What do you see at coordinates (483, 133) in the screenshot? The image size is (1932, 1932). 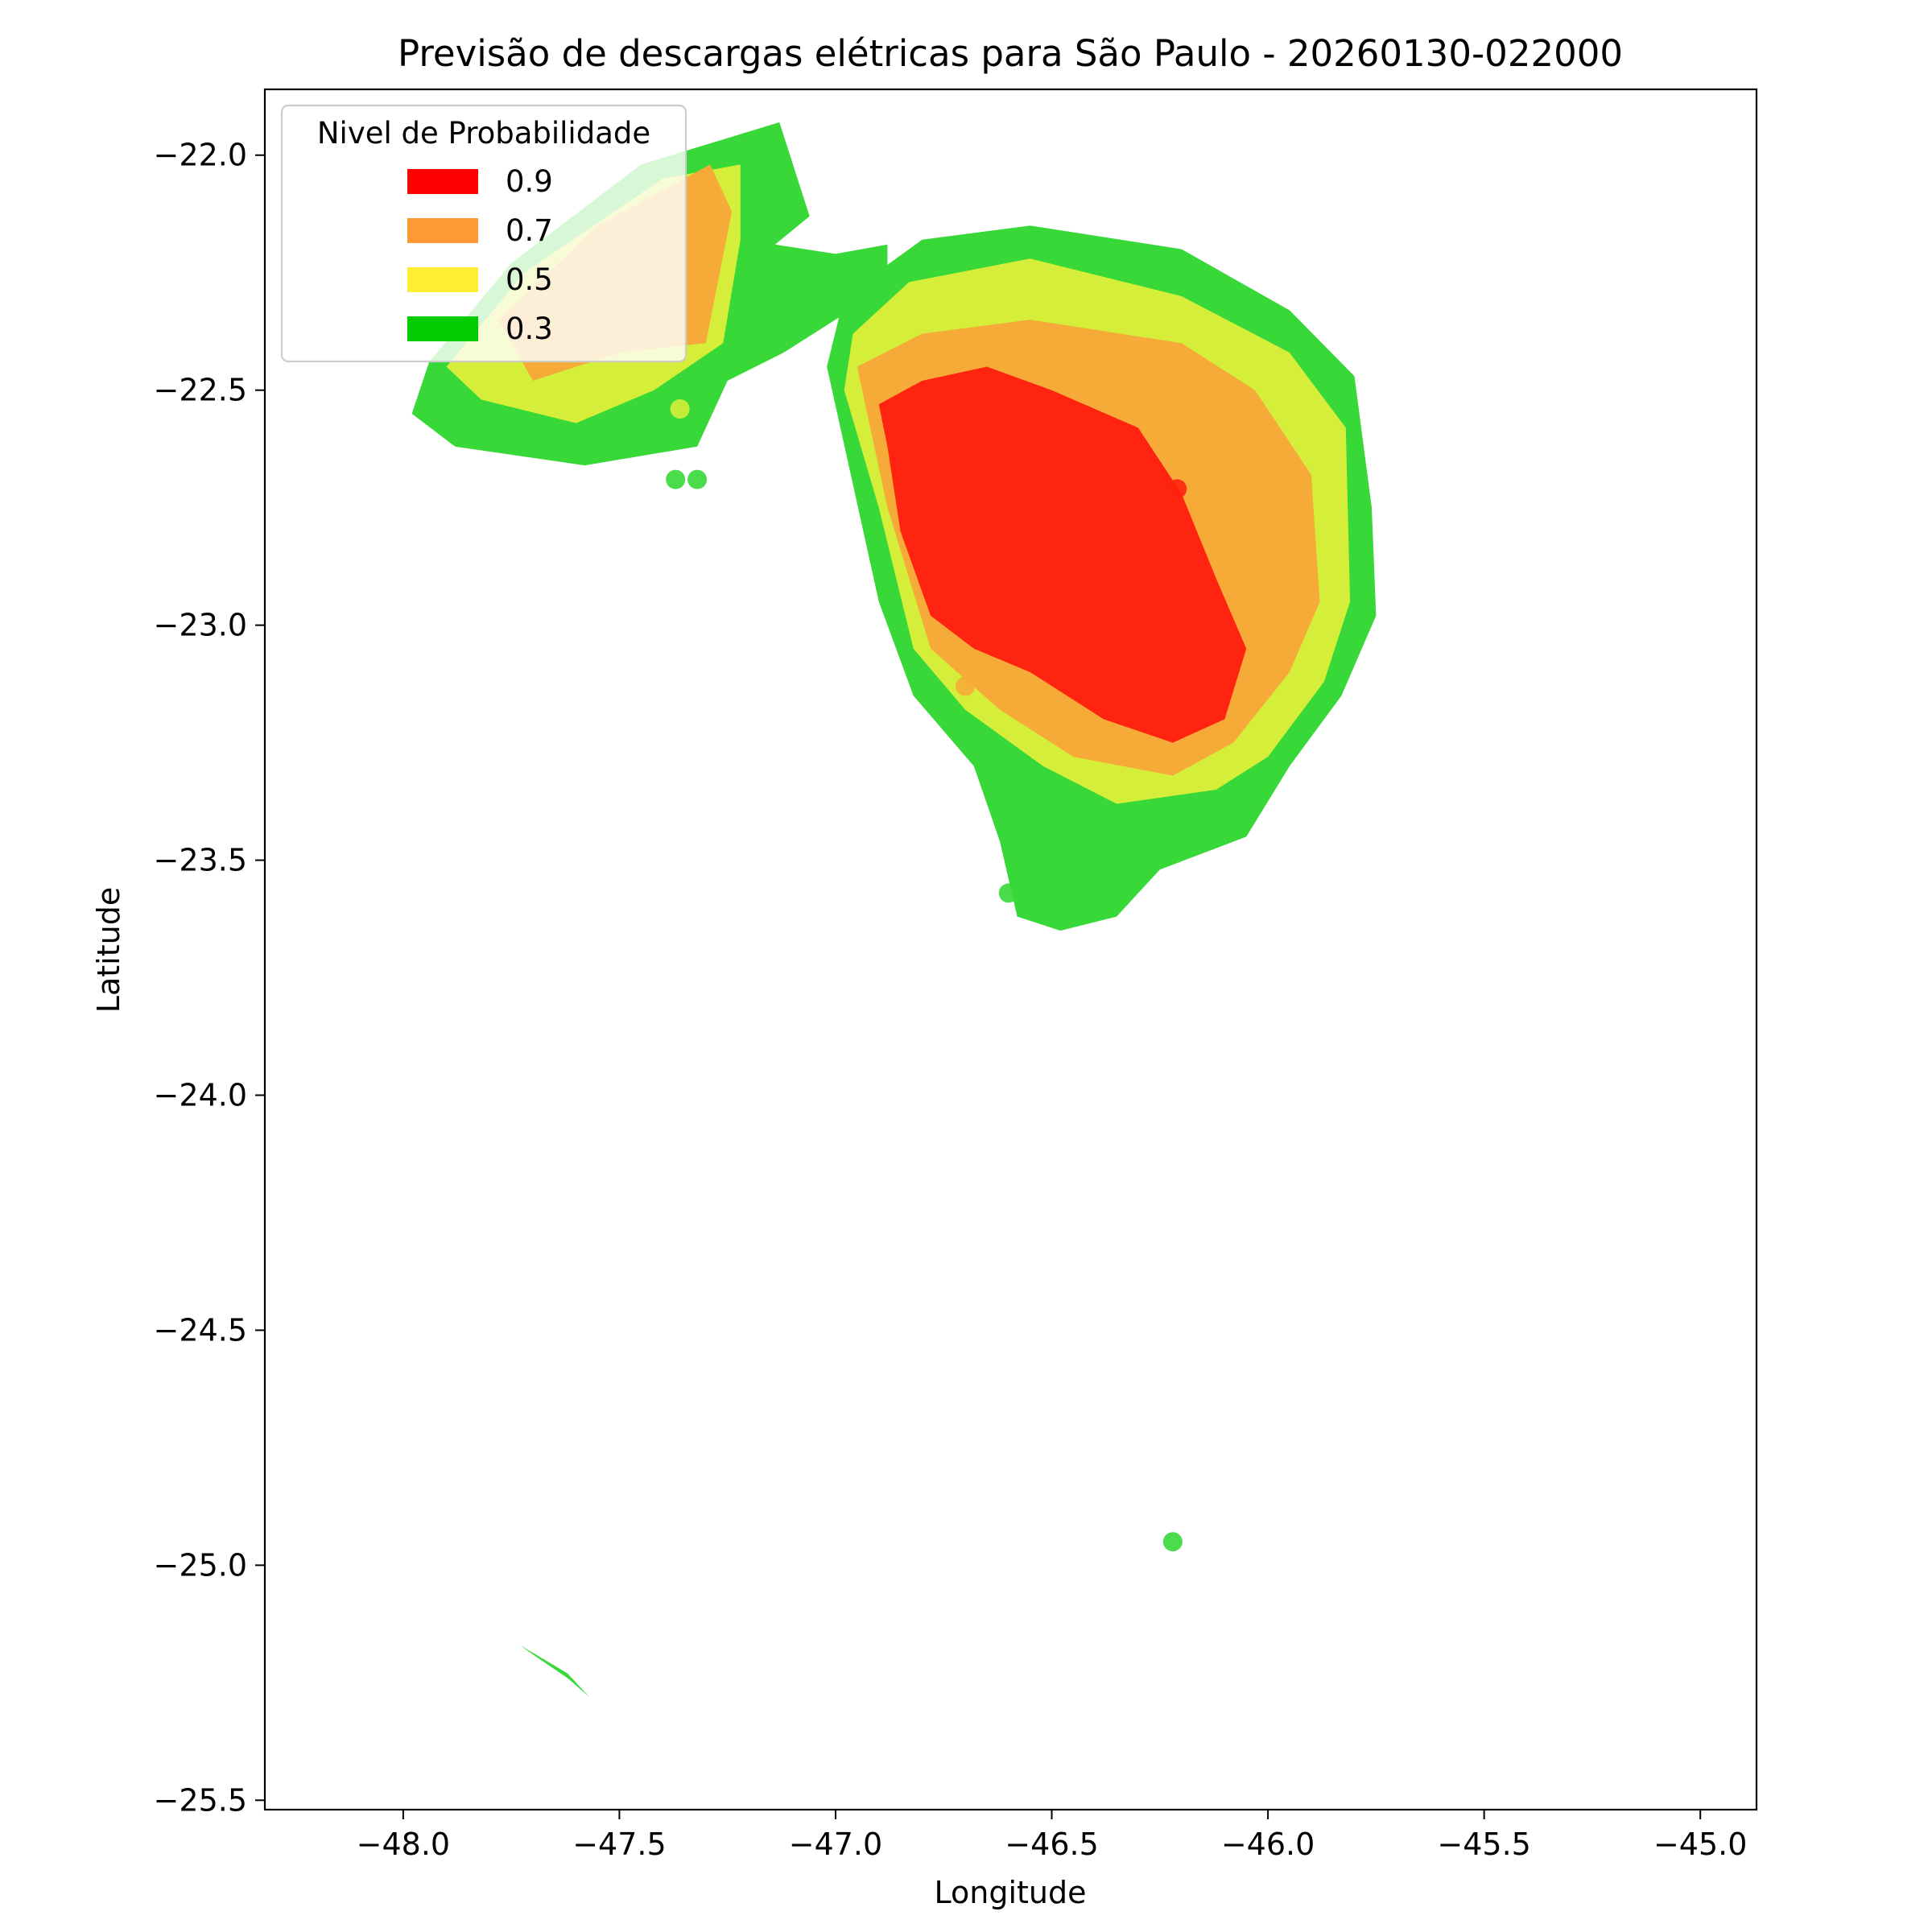 I see `legend-title: Nivel de Probabilidade` at bounding box center [483, 133].